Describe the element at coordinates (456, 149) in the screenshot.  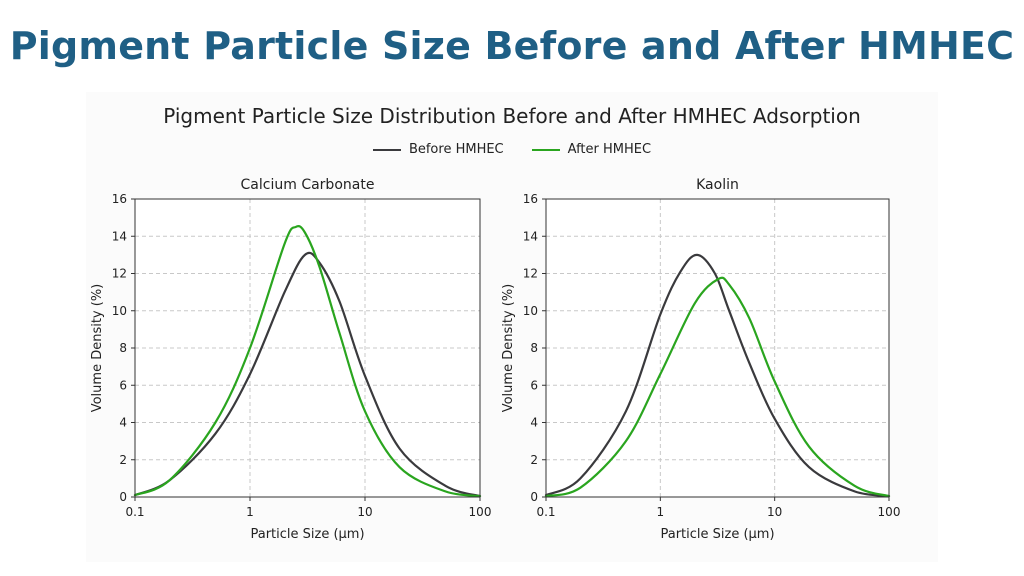
I see `legend-label-before: Before HMHEC` at that location.